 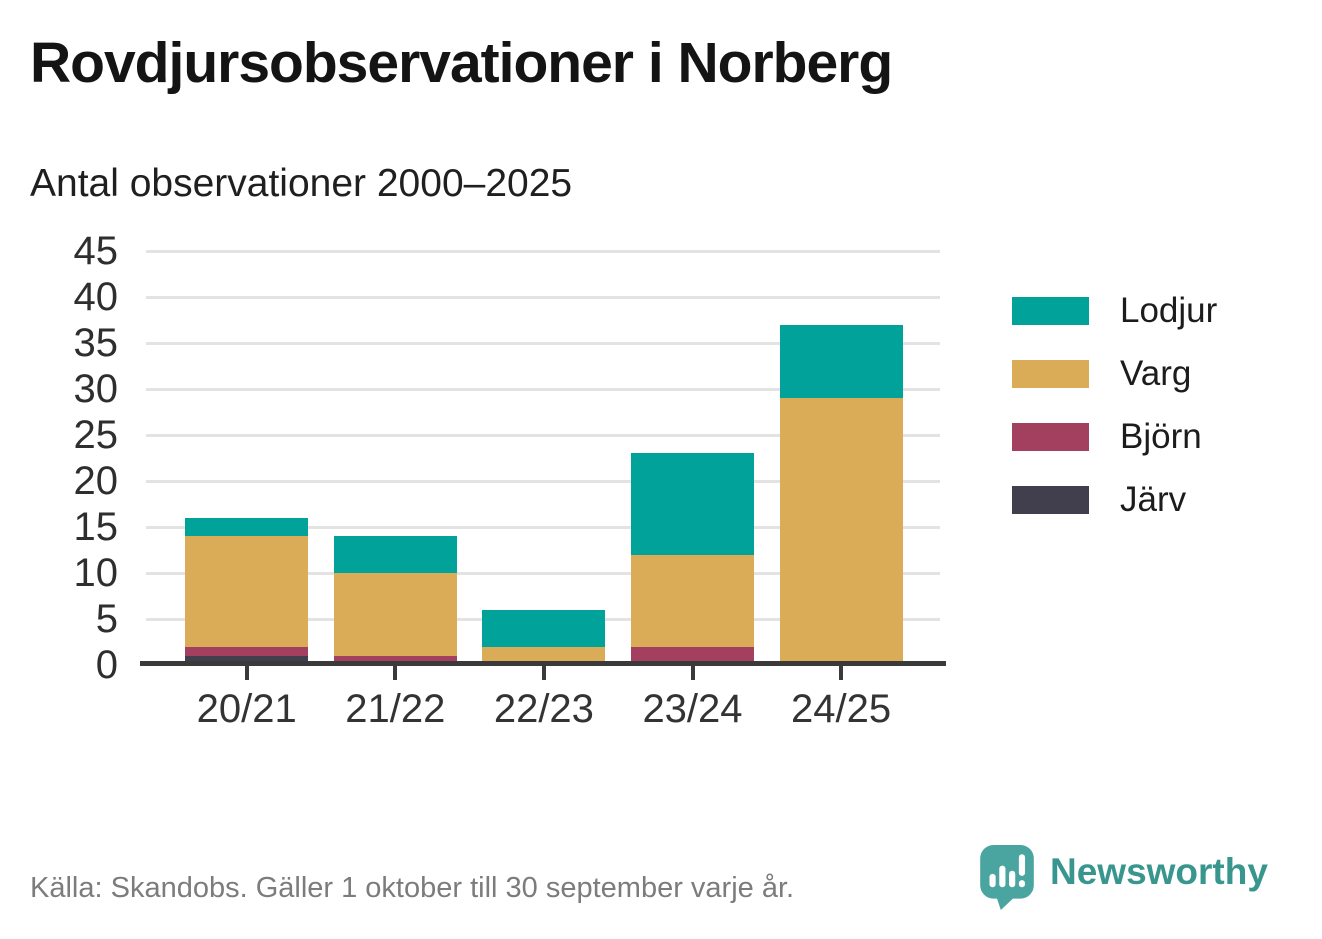 What do you see at coordinates (246, 709) in the screenshot?
I see `x-axis-tick-label: 20/21` at bounding box center [246, 709].